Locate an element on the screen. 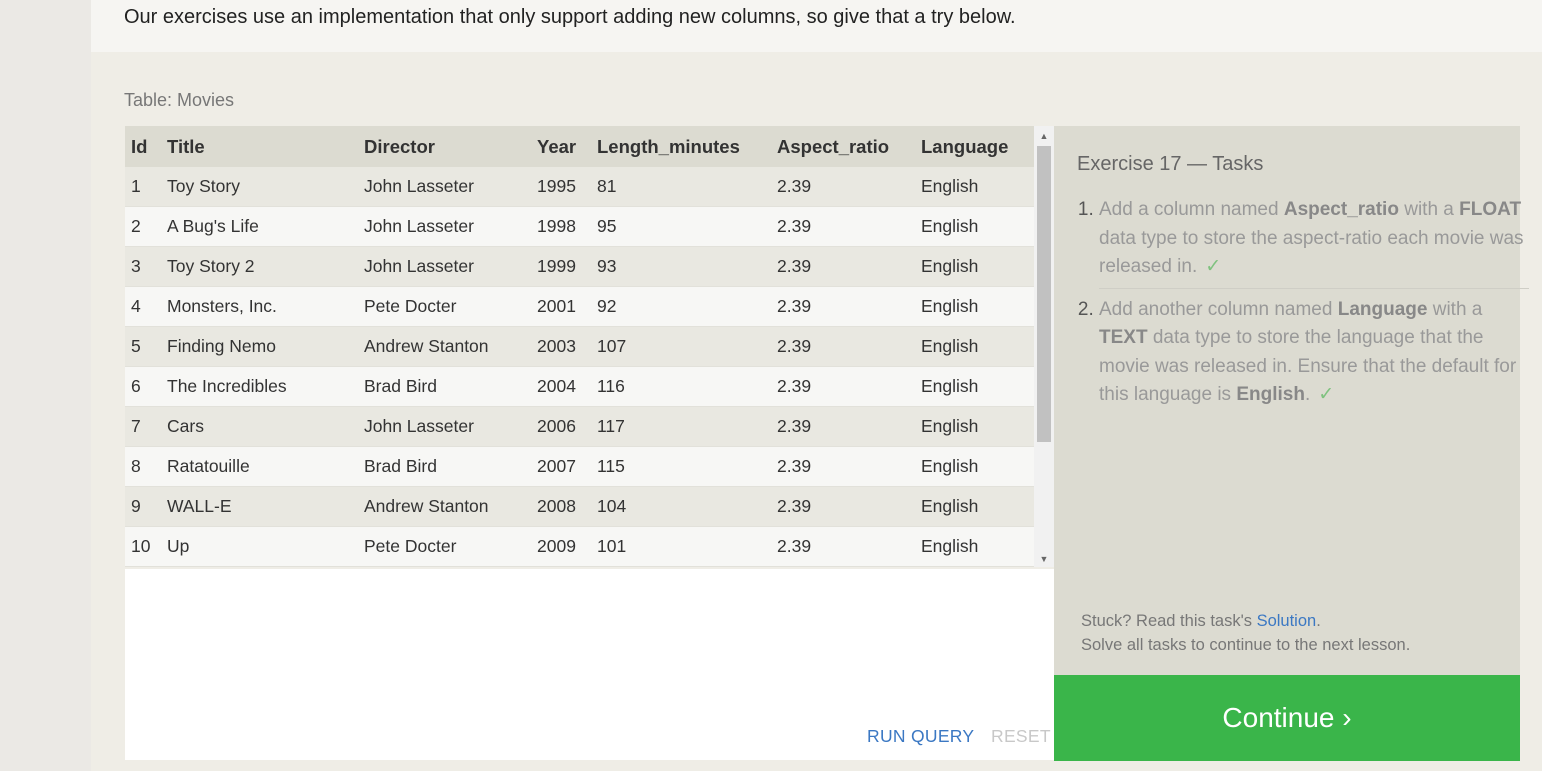 The width and height of the screenshot is (1542, 771). scrollbar-thumb is located at coordinates (1044, 294).